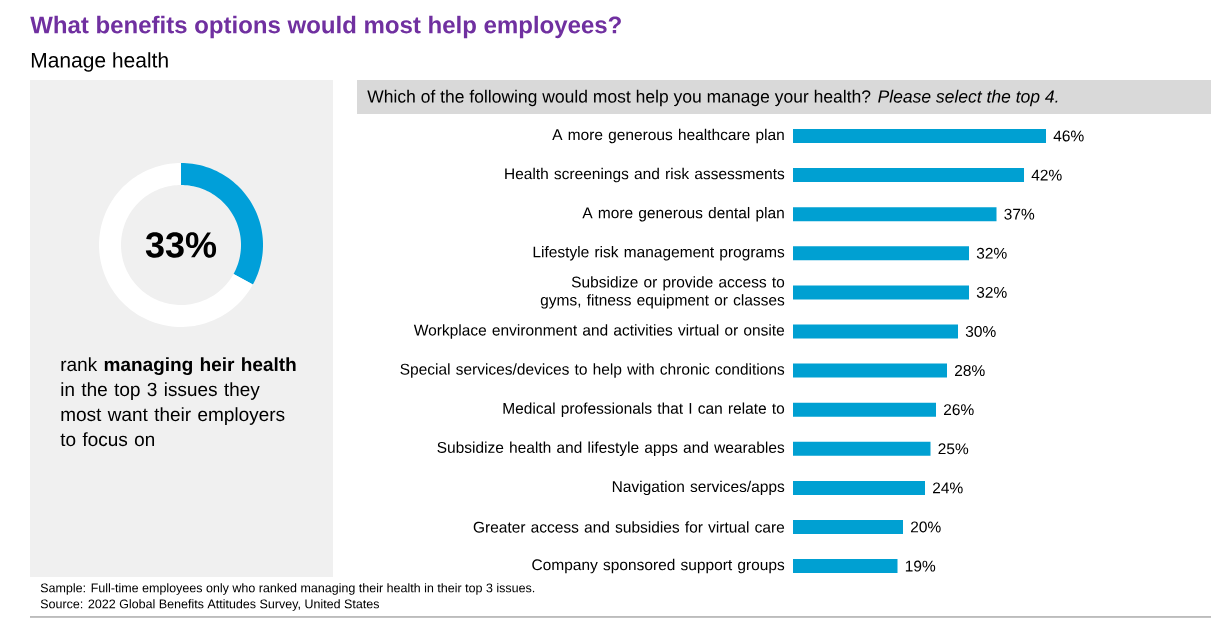 Image resolution: width=1231 pixels, height=630 pixels. I want to click on y-tick-label: Special services/devices to help with chronic conditions, so click(592, 370).